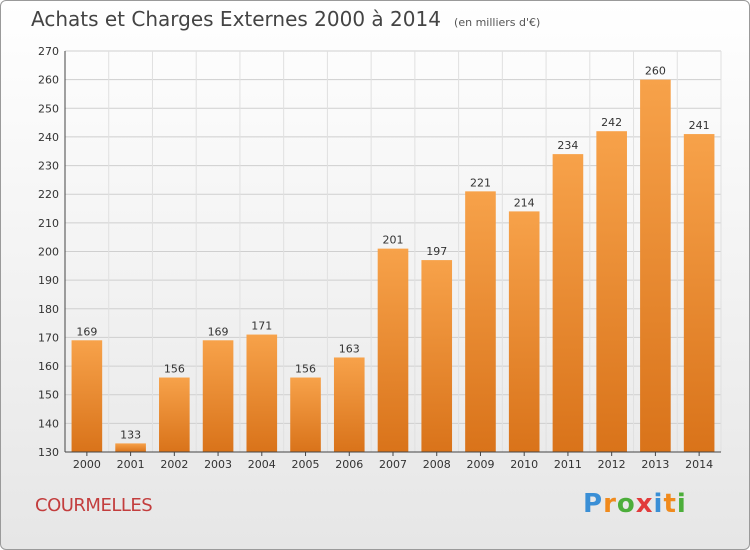  What do you see at coordinates (174, 464) in the screenshot?
I see `x-tick-label: 2002` at bounding box center [174, 464].